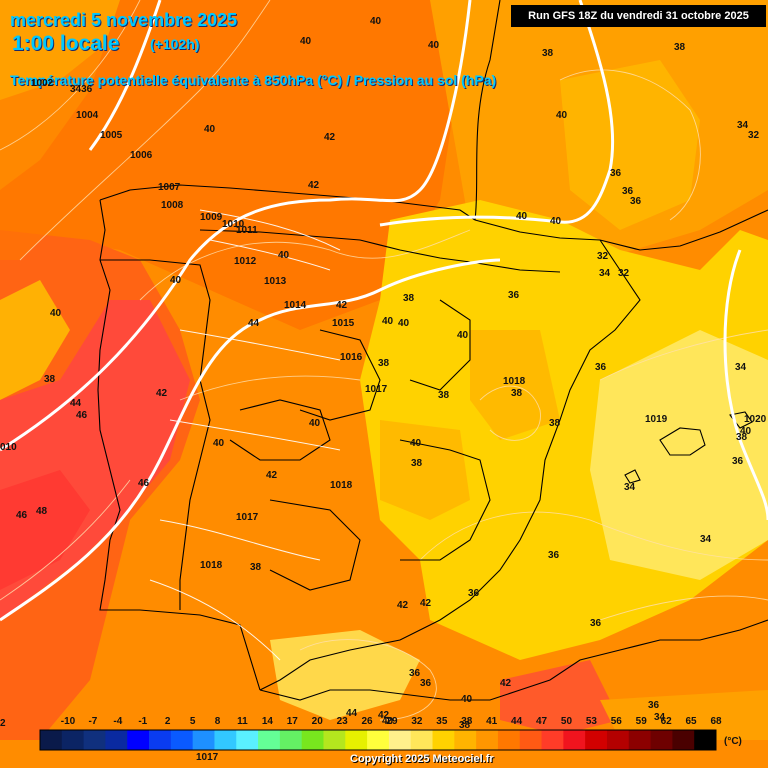 The height and width of the screenshot is (768, 768). What do you see at coordinates (8, 447) in the screenshot?
I see `isobar-label: 010` at bounding box center [8, 447].